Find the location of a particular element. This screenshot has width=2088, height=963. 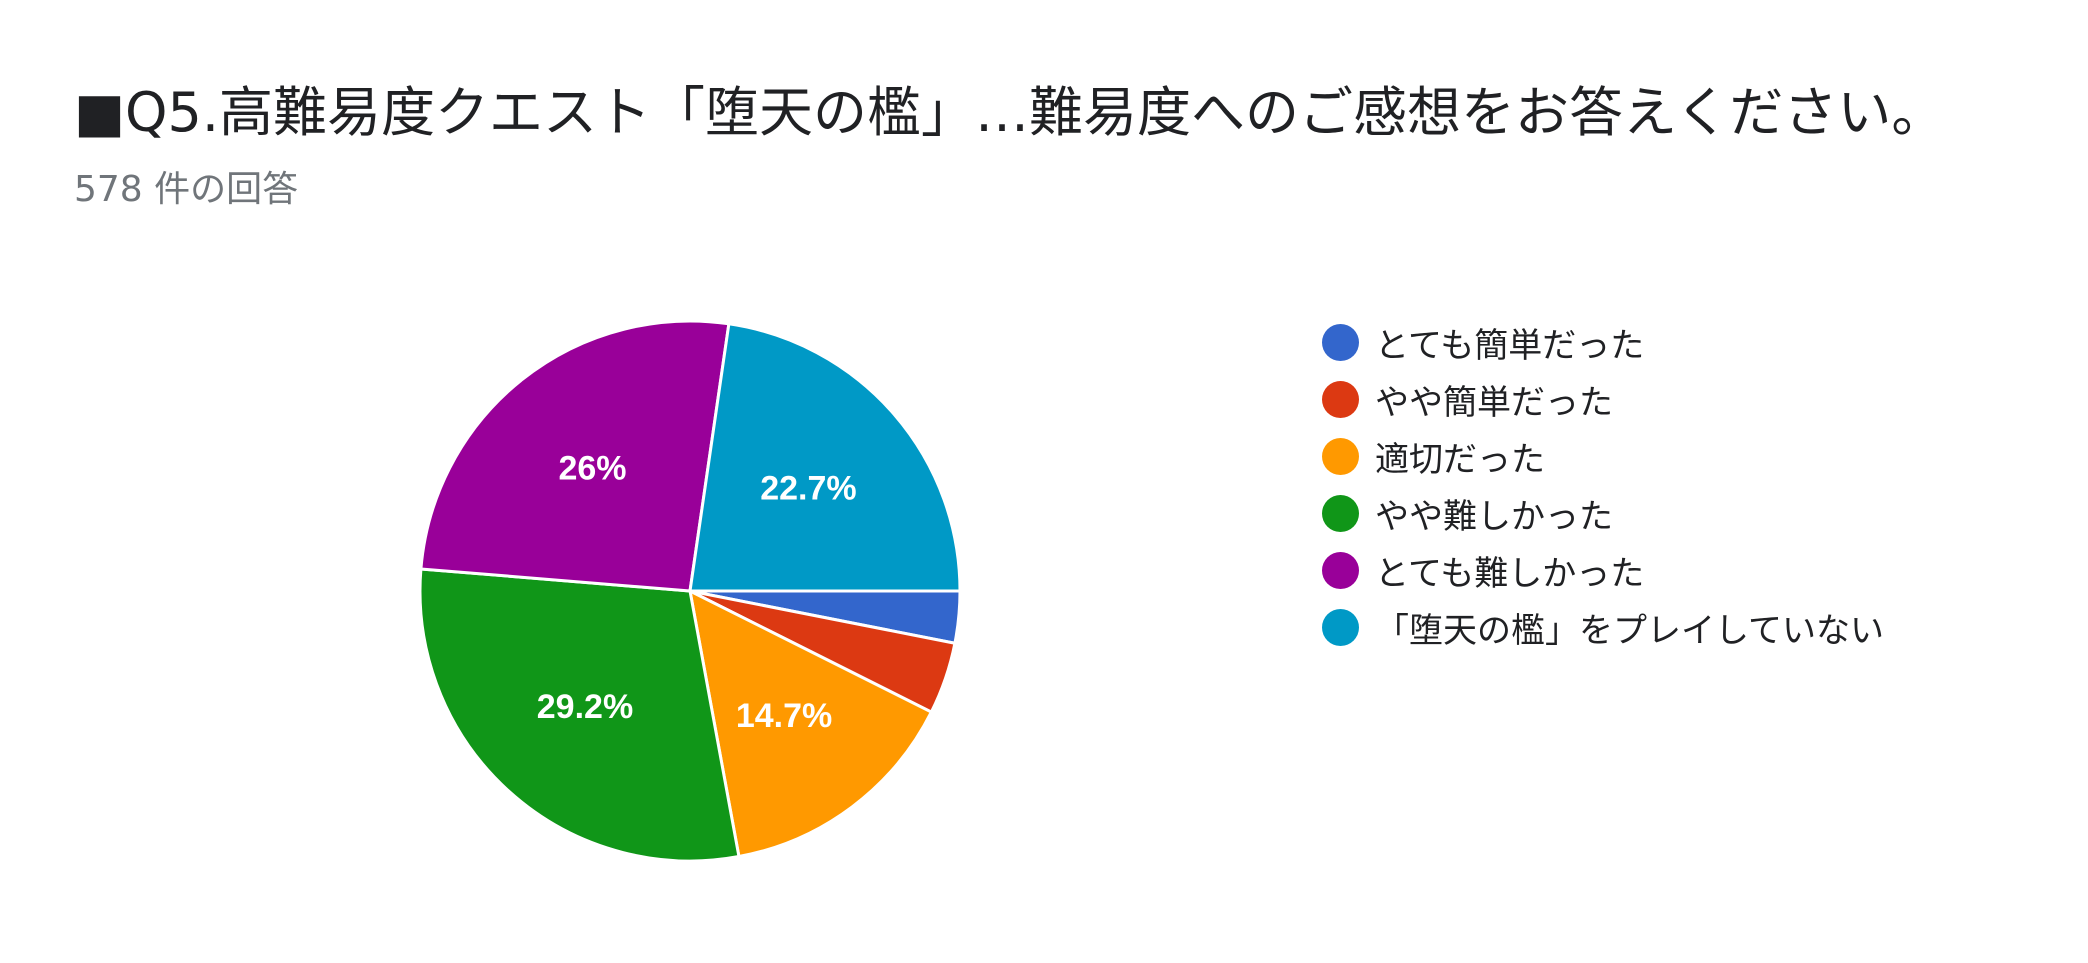

pie-slice-label-5: 26% is located at coordinates (592, 468).